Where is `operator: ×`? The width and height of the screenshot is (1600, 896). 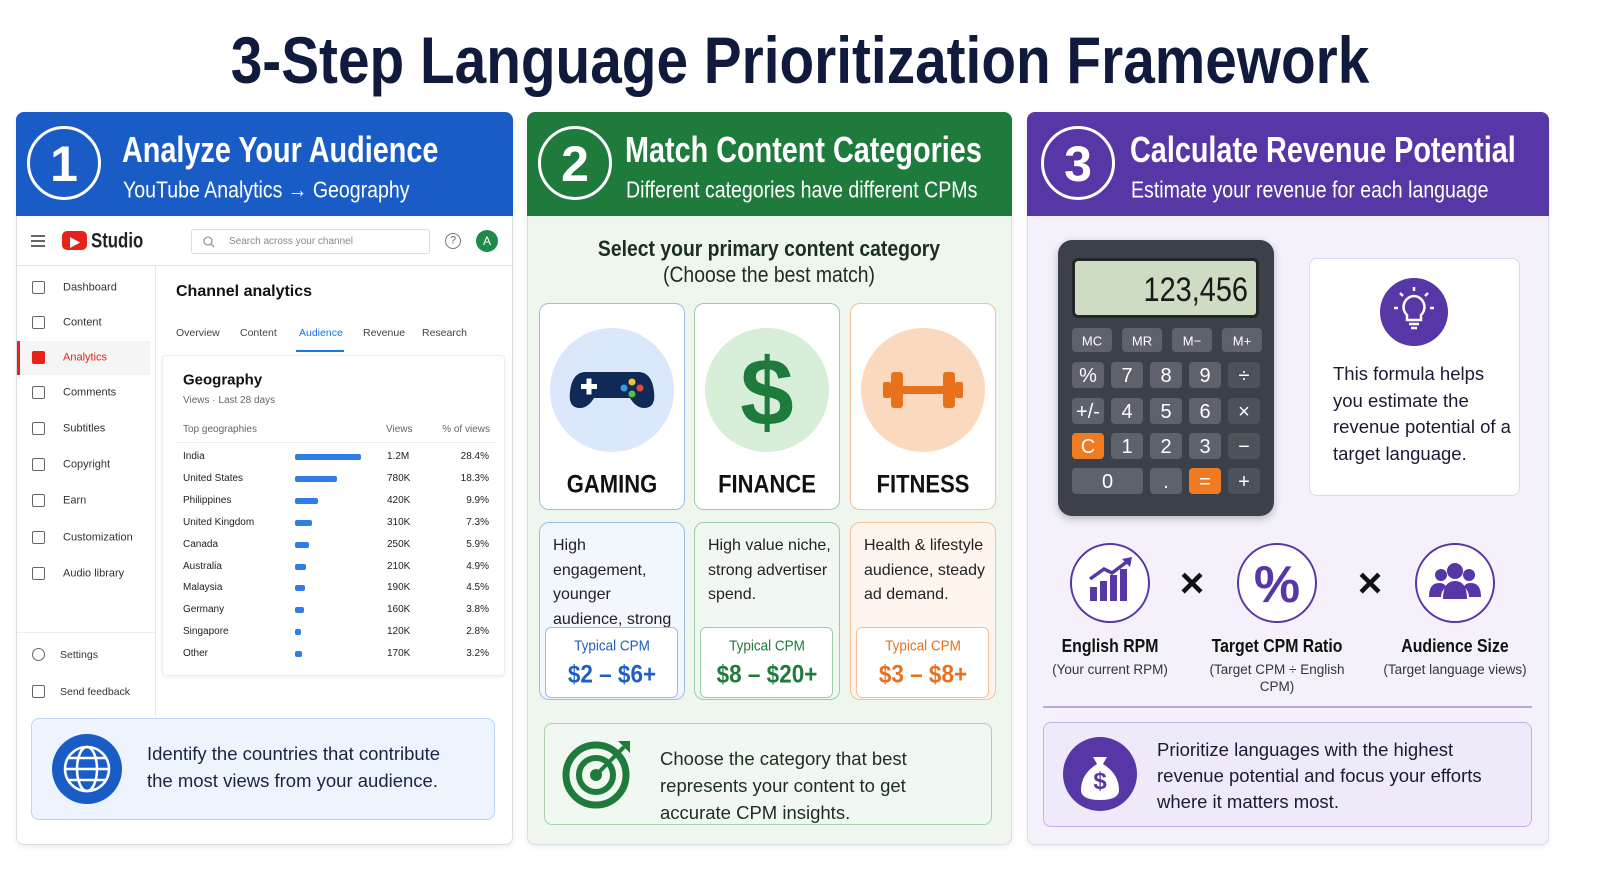
operator: × is located at coordinates (1370, 582).